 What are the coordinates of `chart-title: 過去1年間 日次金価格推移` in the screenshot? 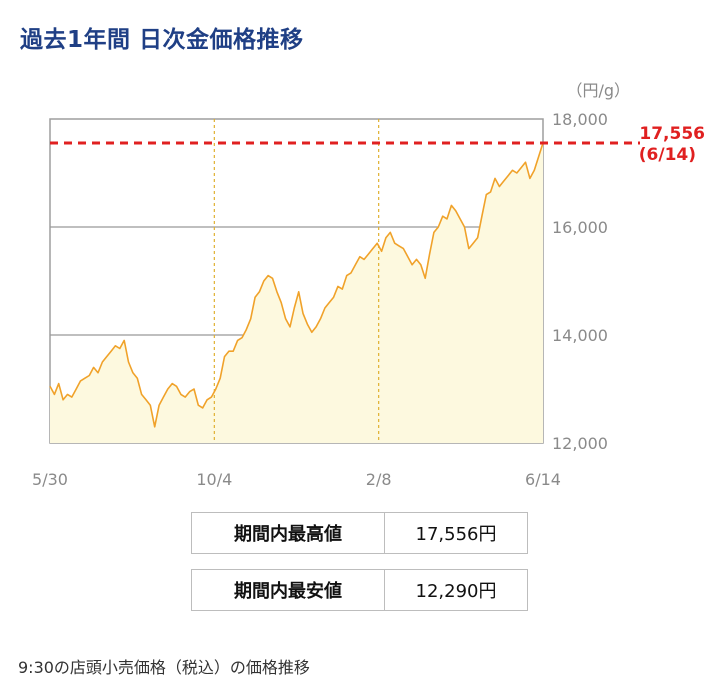 It's located at (162, 40).